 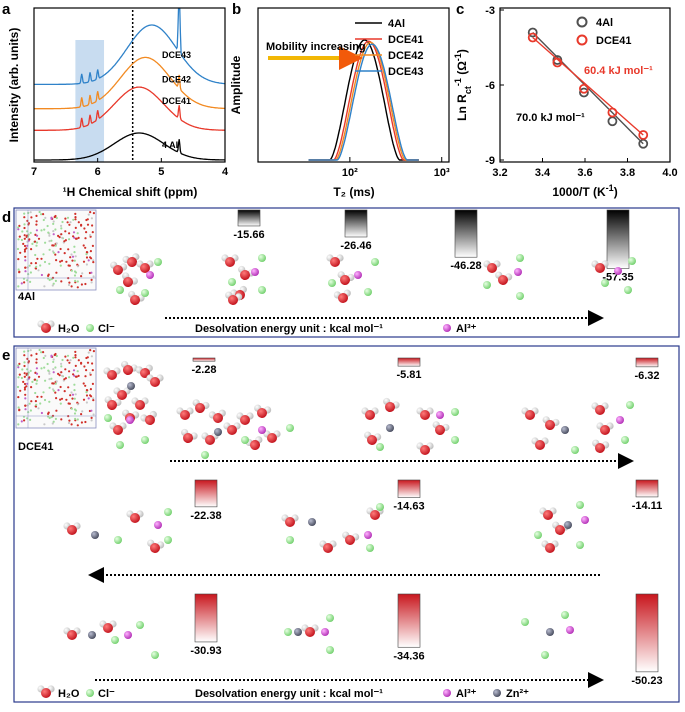 What do you see at coordinates (466, 694) in the screenshot?
I see `legend-al-label: Al³⁺` at bounding box center [466, 694].